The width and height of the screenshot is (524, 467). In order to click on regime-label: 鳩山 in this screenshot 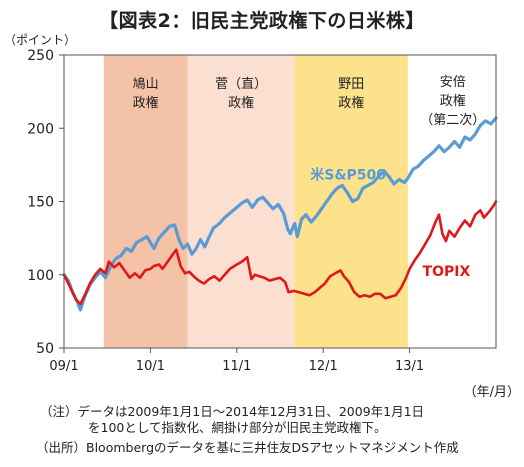, I will do `click(146, 84)`.